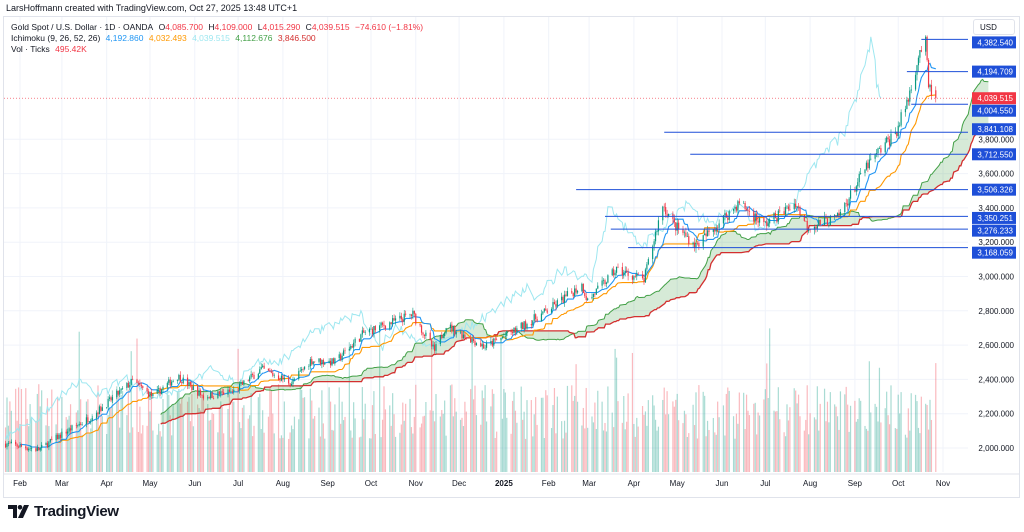 The width and height of the screenshot is (1024, 532). I want to click on span-a-value: 4,112.676, so click(254, 38).